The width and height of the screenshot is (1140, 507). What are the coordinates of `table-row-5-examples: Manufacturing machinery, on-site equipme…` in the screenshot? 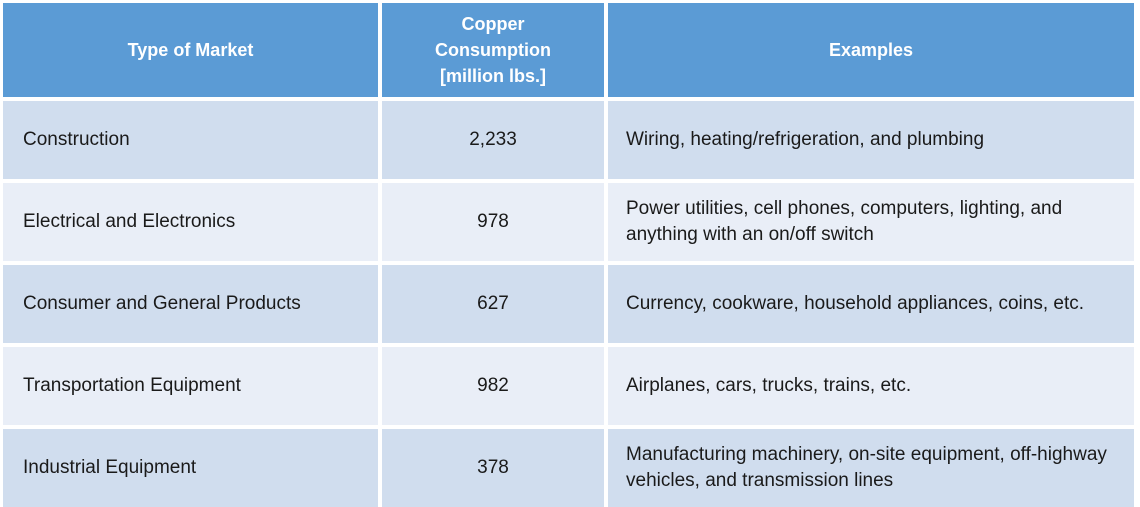 It's located at (871, 468).